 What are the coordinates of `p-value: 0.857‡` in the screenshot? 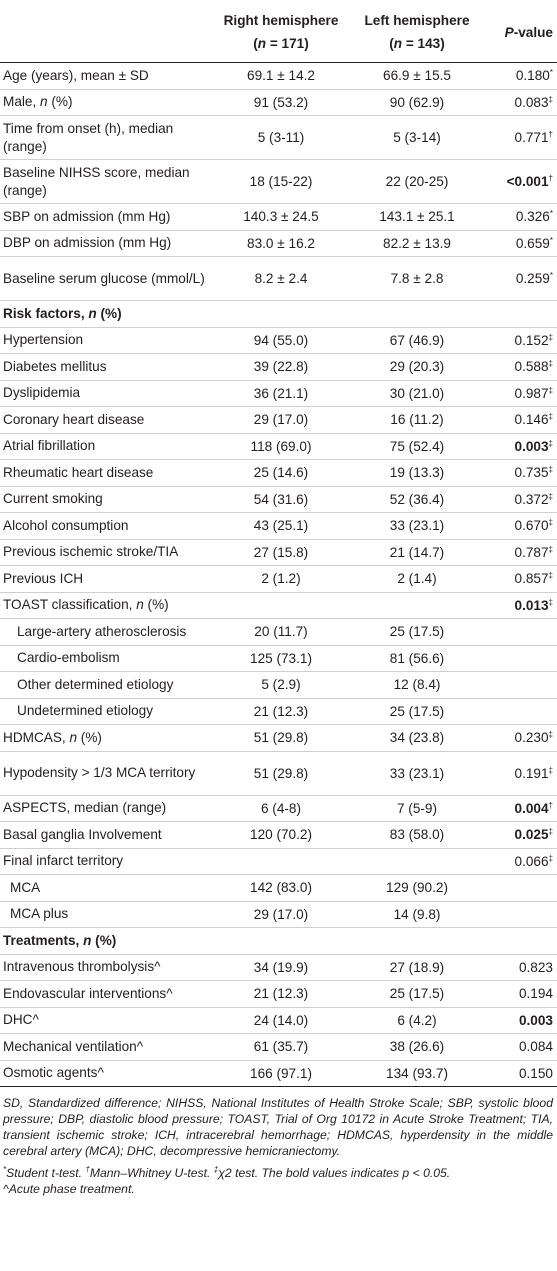 It's located at (533, 579).